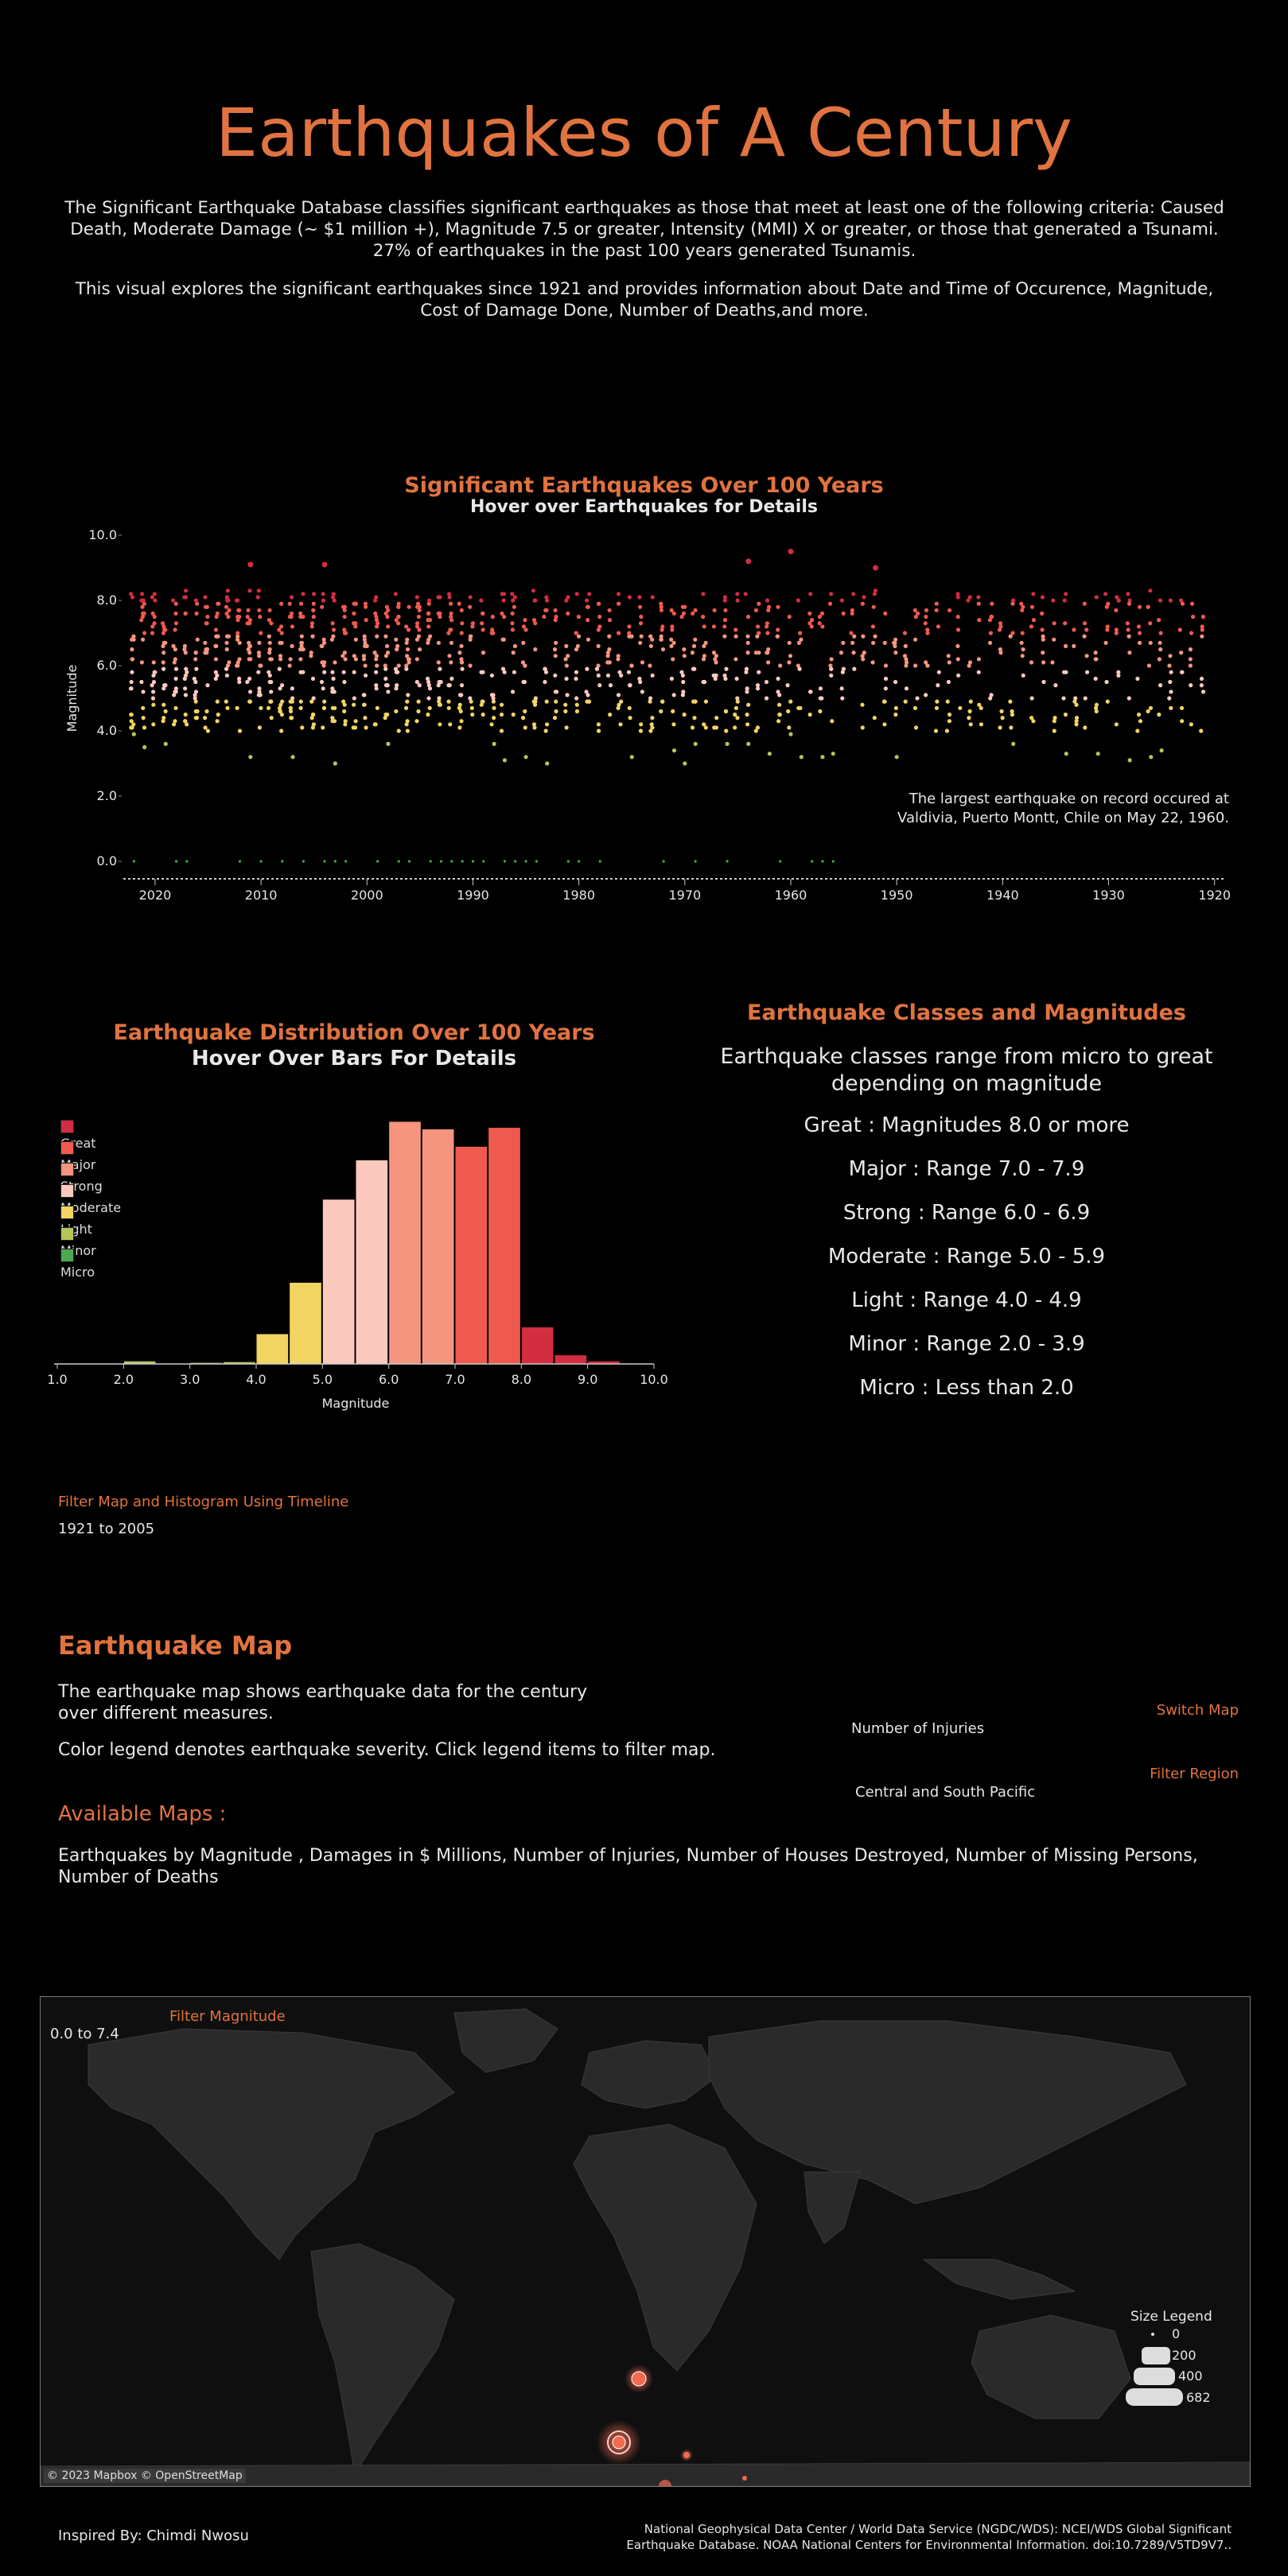 This screenshot has height=2576, width=1288. I want to click on histogram-bar, so click(405, 1243).